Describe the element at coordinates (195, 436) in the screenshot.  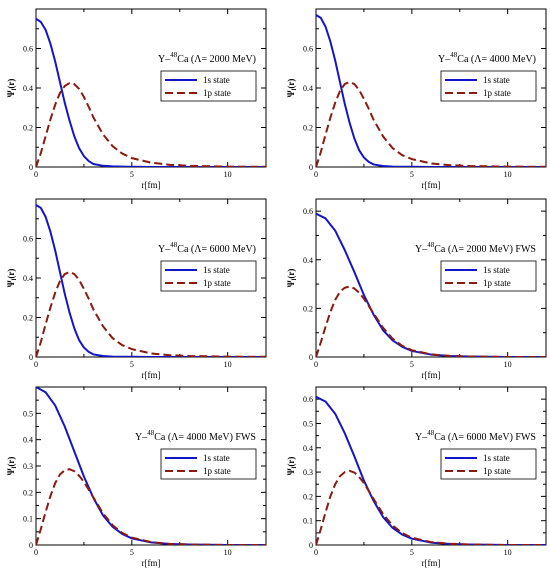
I see `chart-title: Y–48Ca (Λ= 4000 MeV) FWS` at that location.